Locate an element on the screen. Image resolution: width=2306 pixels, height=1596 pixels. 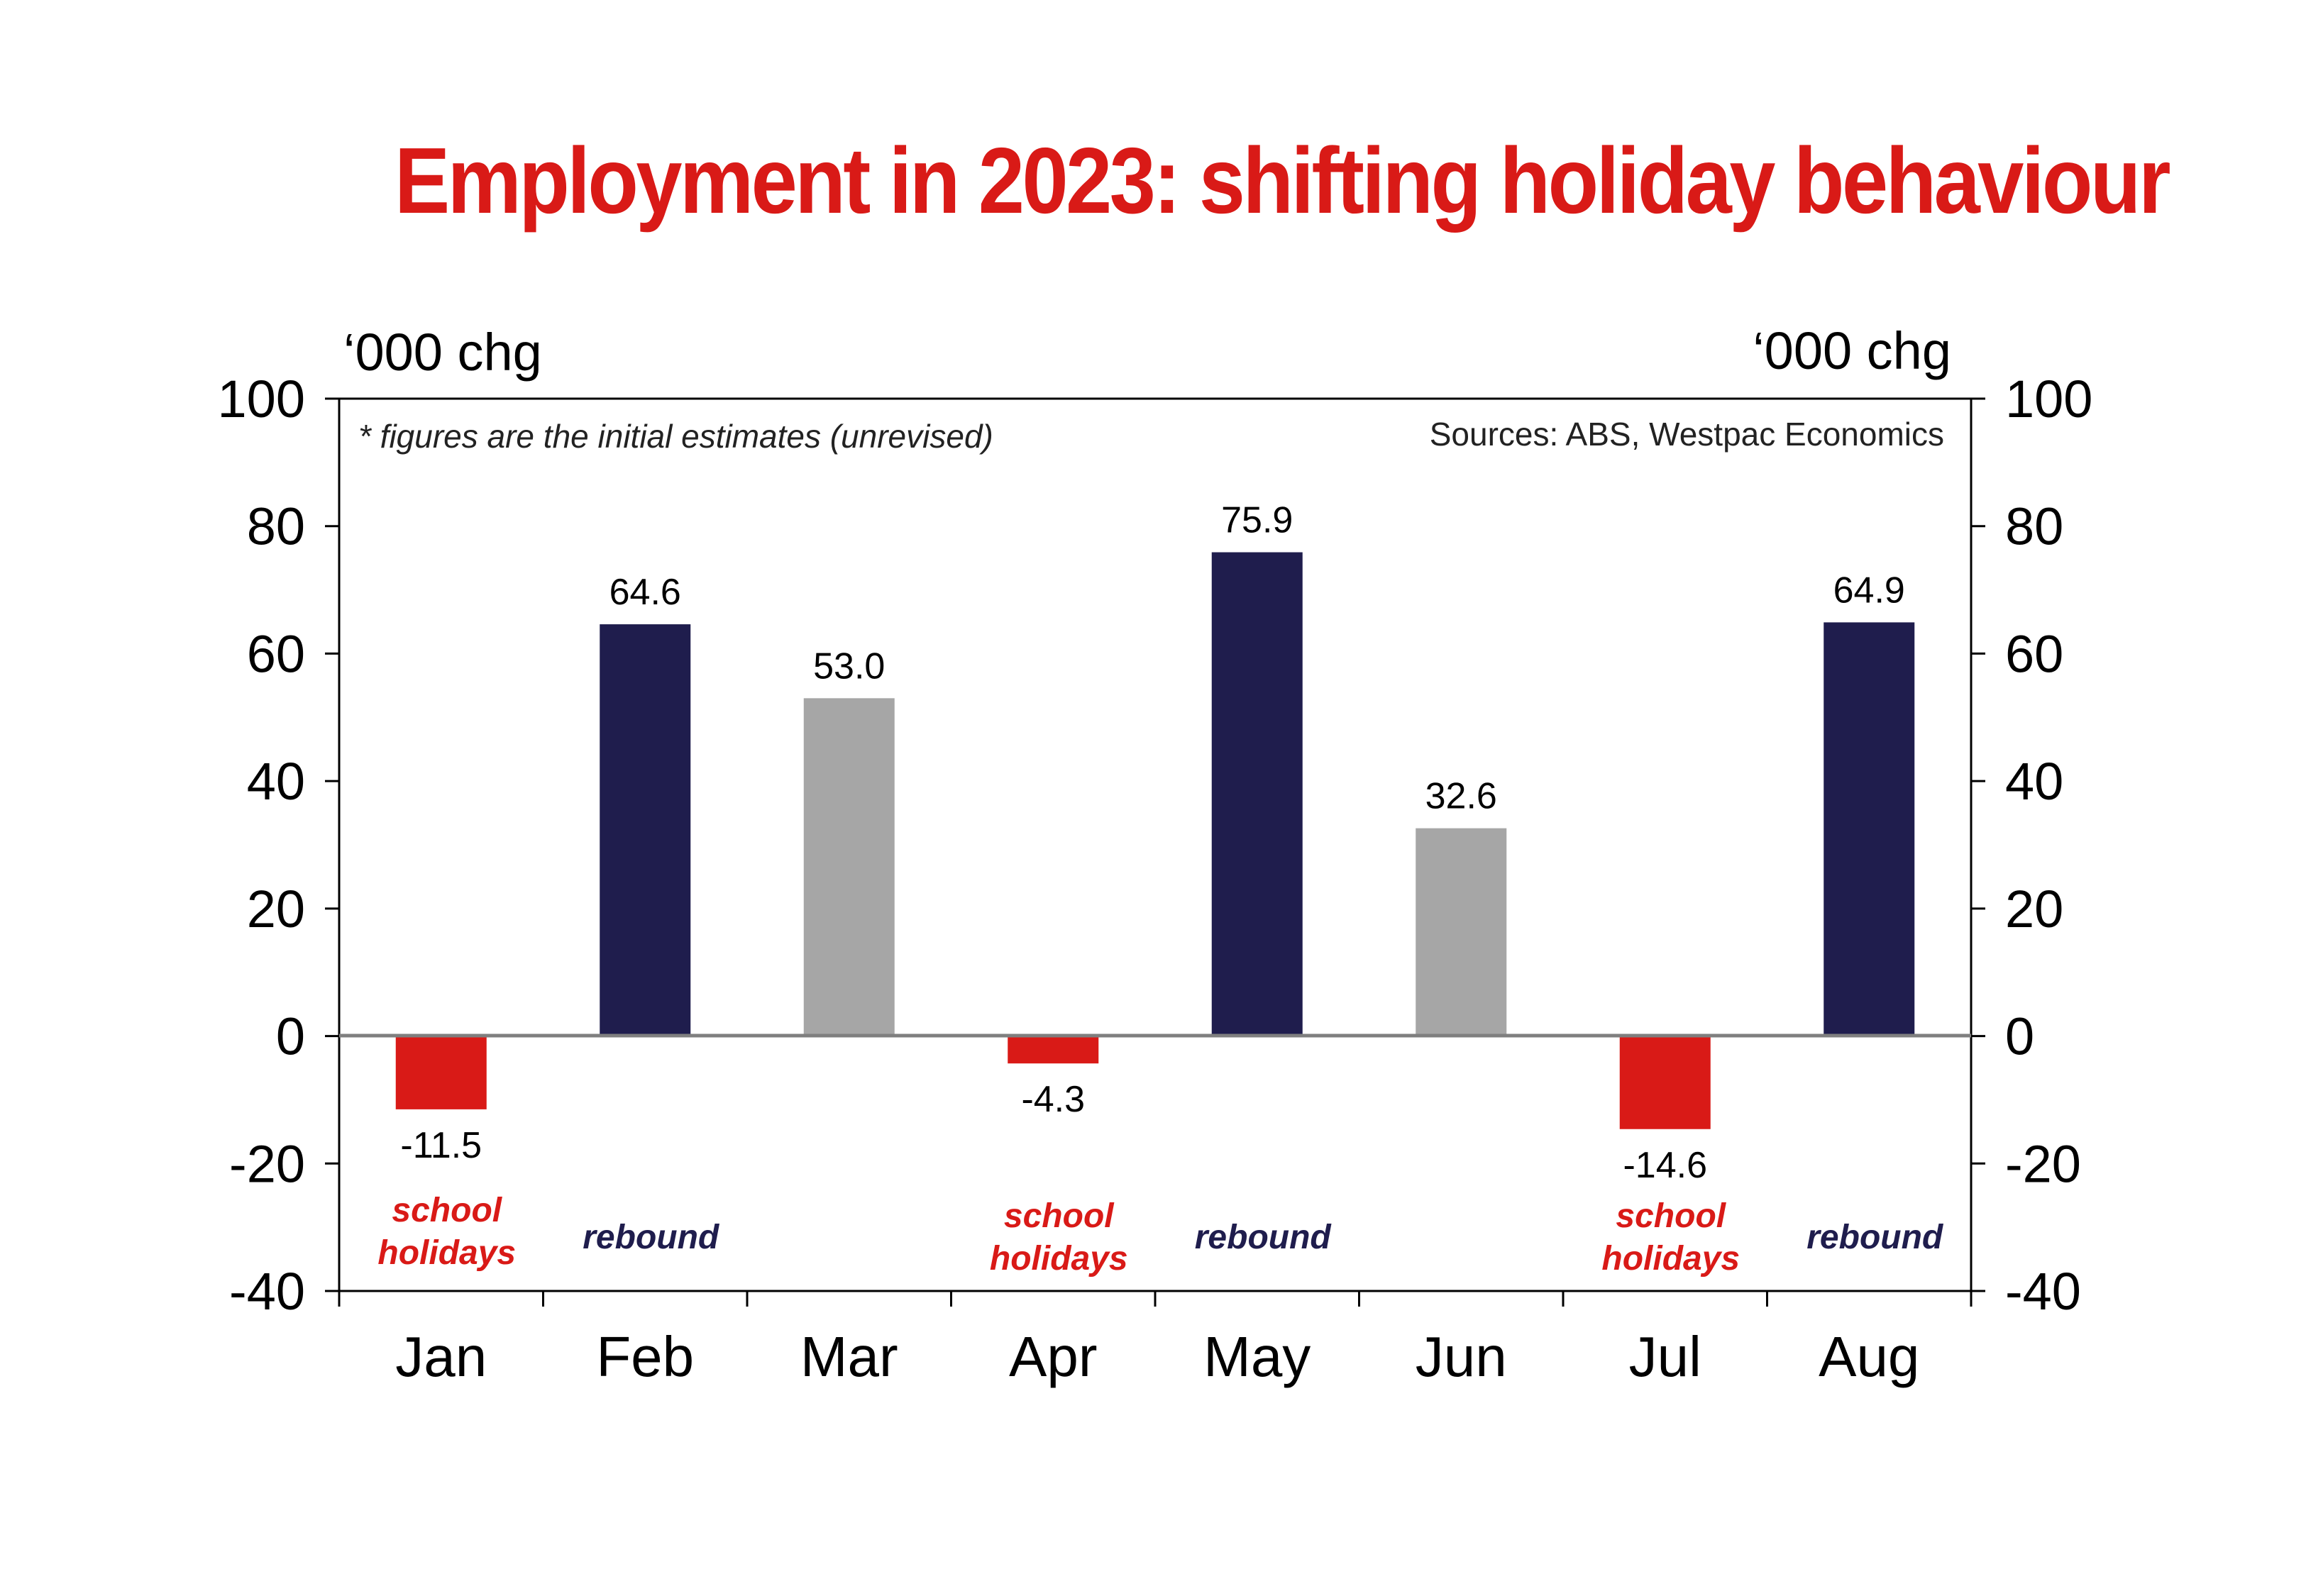
x-tick-label: Mar is located at coordinates (849, 1356).